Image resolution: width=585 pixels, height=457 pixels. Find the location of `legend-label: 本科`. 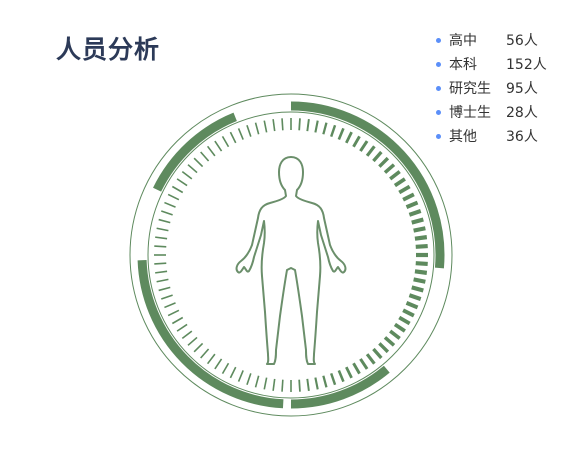

legend-label: 本科 is located at coordinates (463, 65).